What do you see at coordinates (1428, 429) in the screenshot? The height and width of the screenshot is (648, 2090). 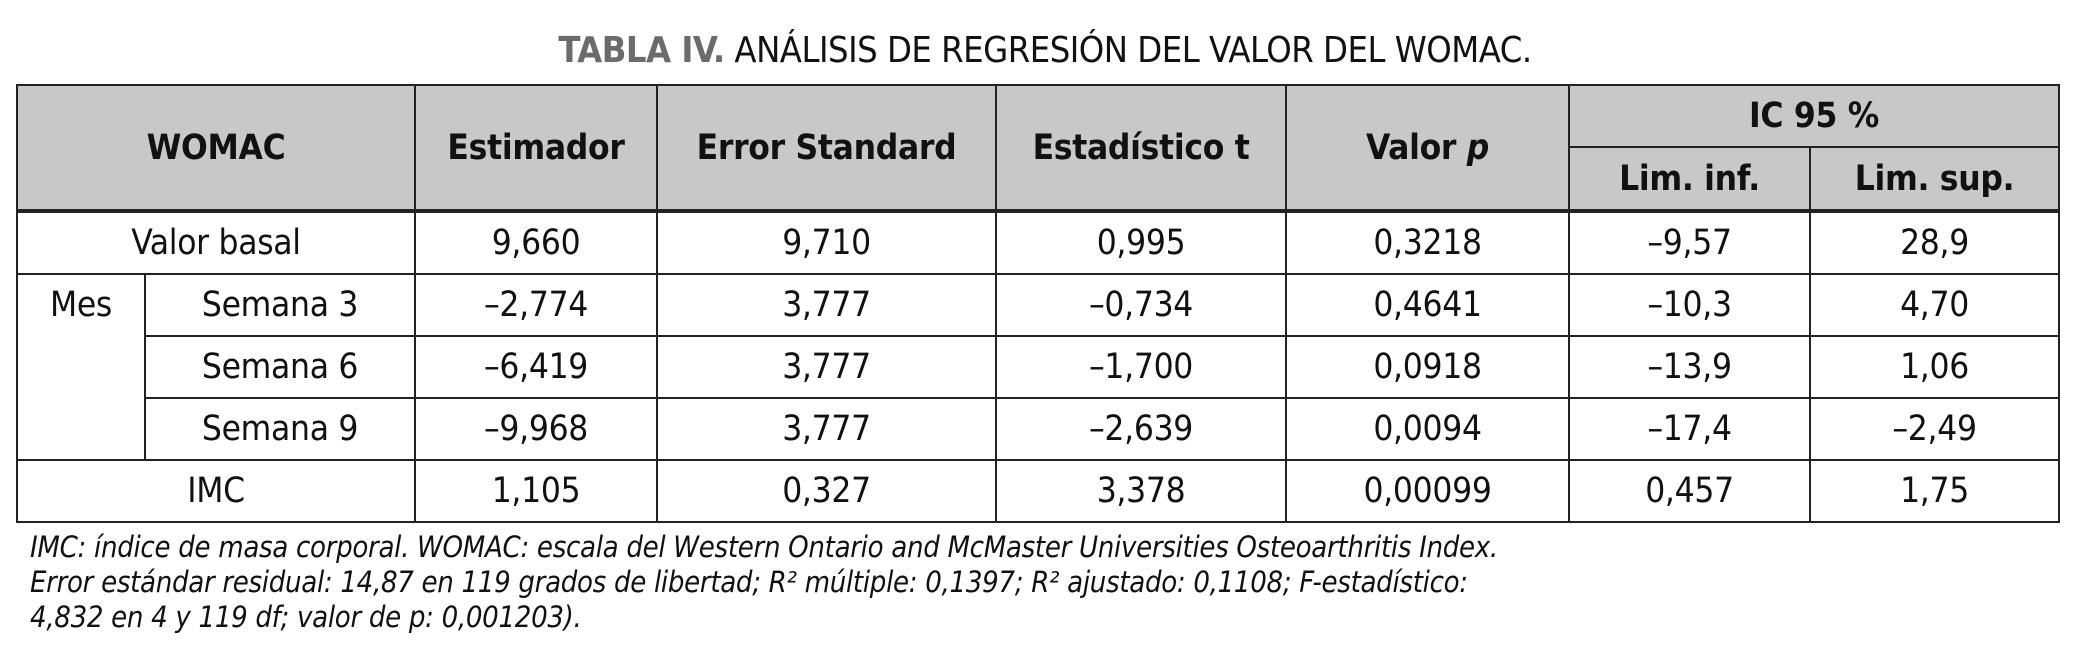 I see `cell: 0,0094` at bounding box center [1428, 429].